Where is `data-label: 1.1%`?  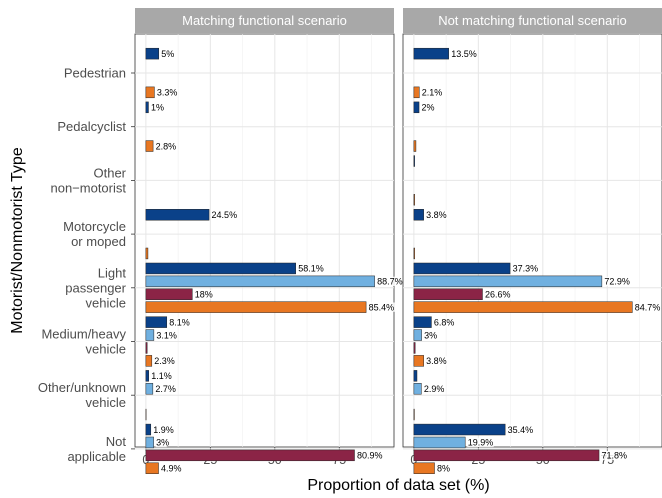 data-label: 1.1% is located at coordinates (161, 376).